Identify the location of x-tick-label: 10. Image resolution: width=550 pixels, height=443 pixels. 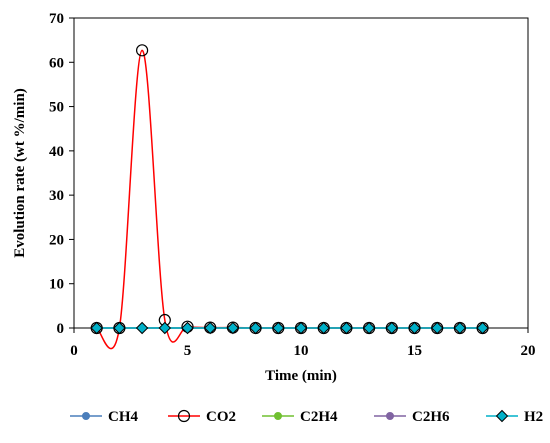
(301, 351).